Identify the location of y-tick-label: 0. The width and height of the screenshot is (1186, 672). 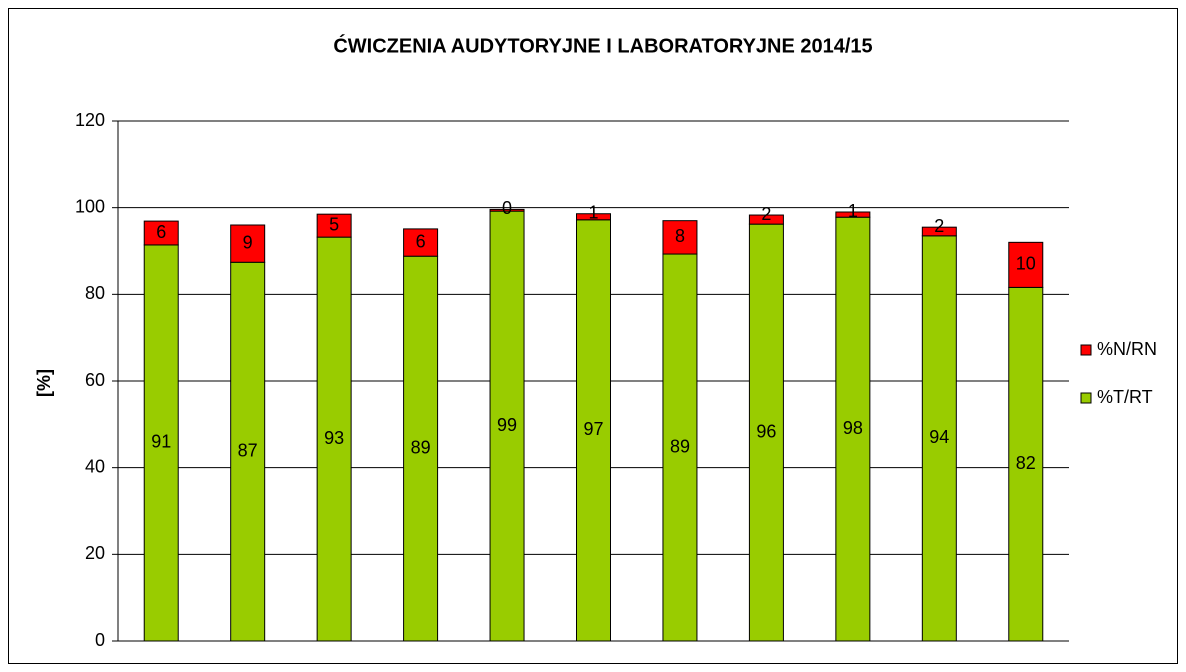
(100, 640).